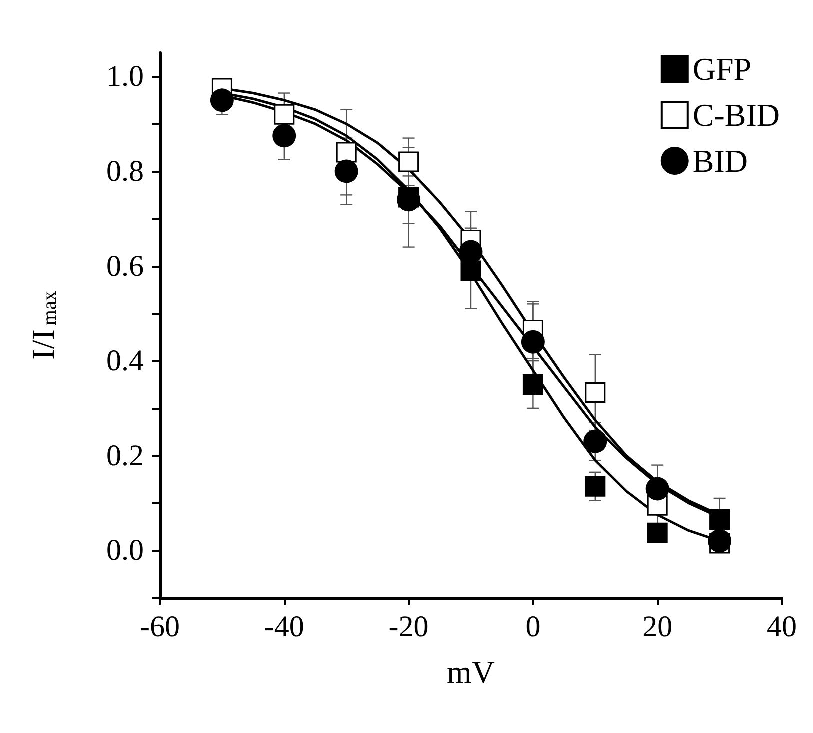 Image resolution: width=813 pixels, height=733 pixels. What do you see at coordinates (125, 77) in the screenshot?
I see `y-tick-label: 1.0` at bounding box center [125, 77].